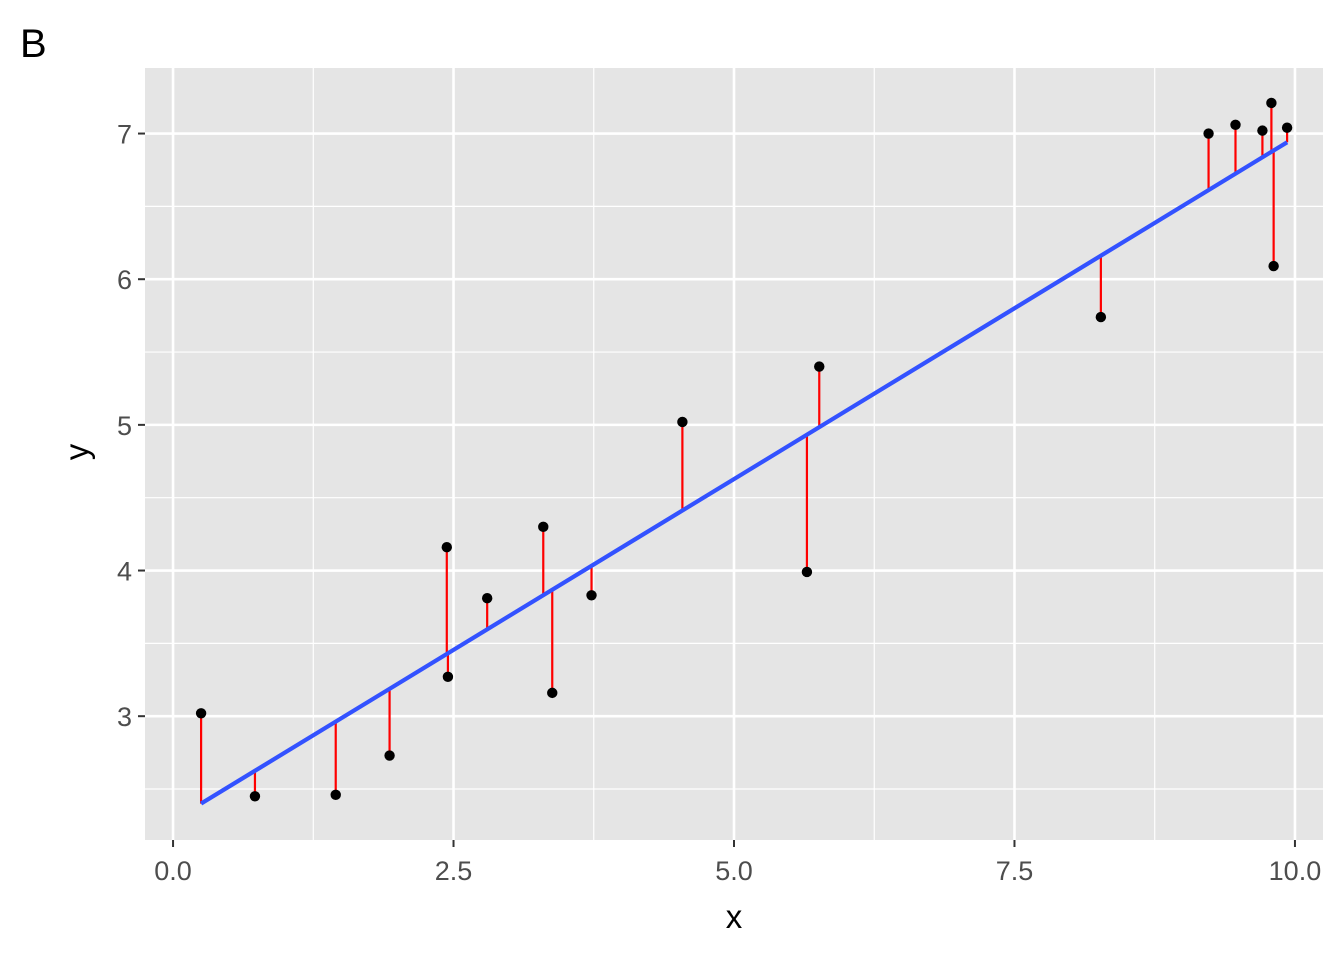 The width and height of the screenshot is (1344, 960). Describe the element at coordinates (734, 871) in the screenshot. I see `x-tick-label: 5.0` at that location.